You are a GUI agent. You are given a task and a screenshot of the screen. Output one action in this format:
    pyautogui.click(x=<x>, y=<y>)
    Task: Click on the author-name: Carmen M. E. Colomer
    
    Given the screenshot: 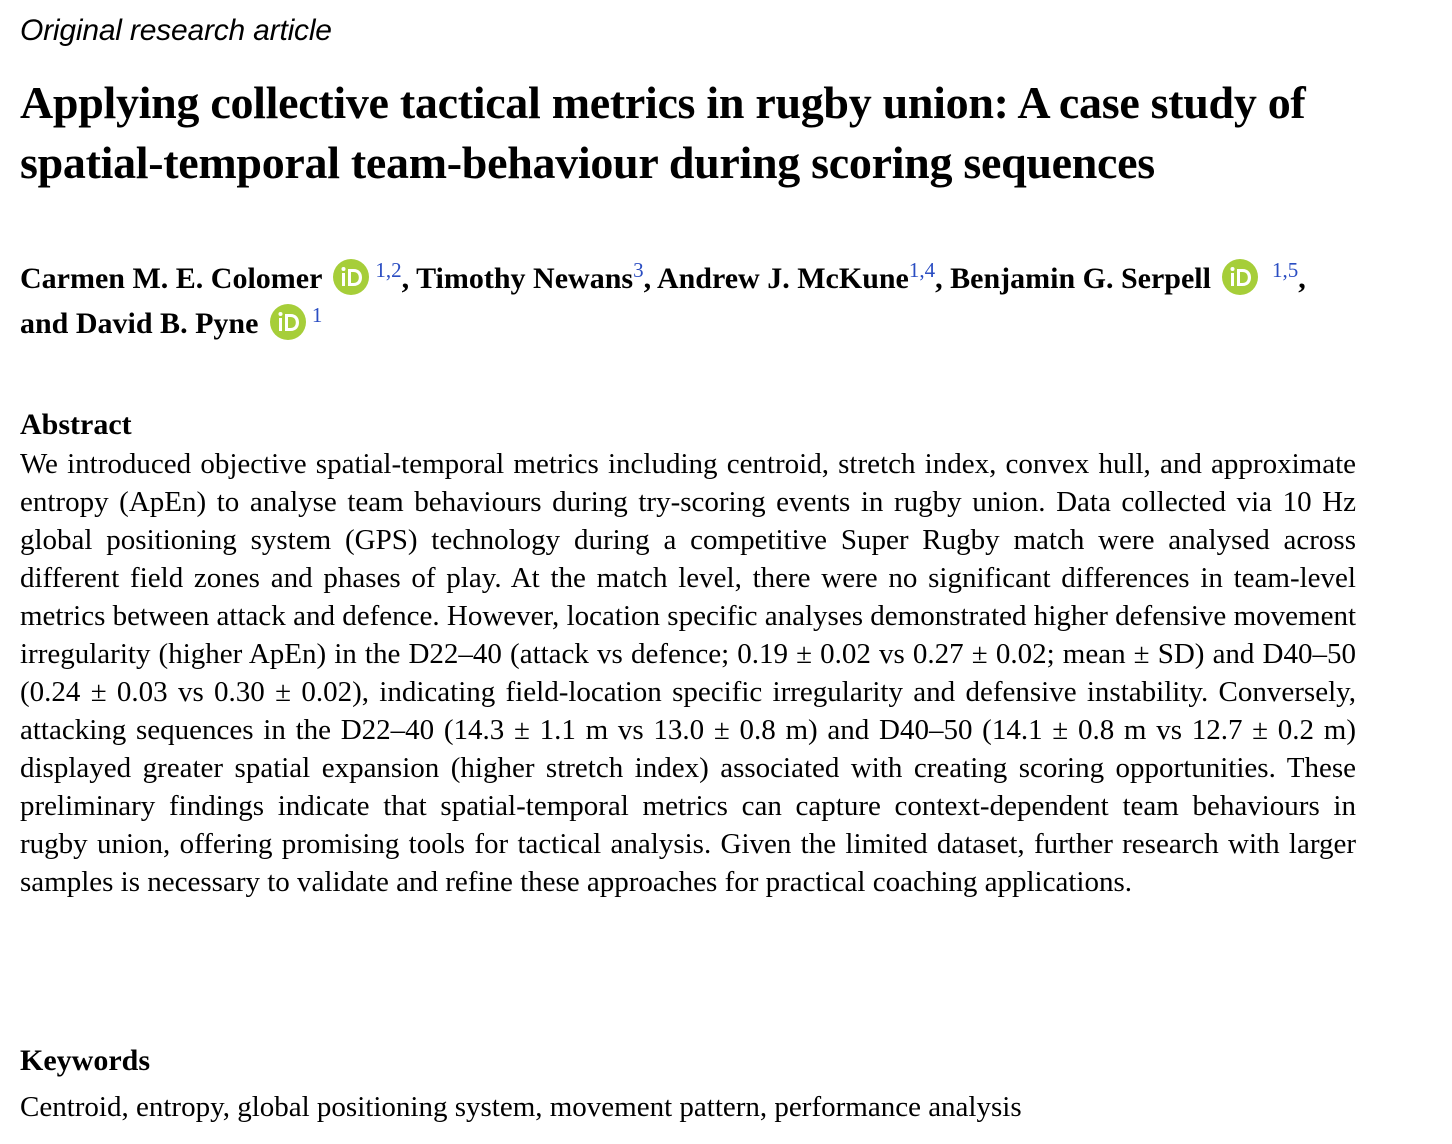 What is the action you would take?
    pyautogui.click(x=171, y=278)
    